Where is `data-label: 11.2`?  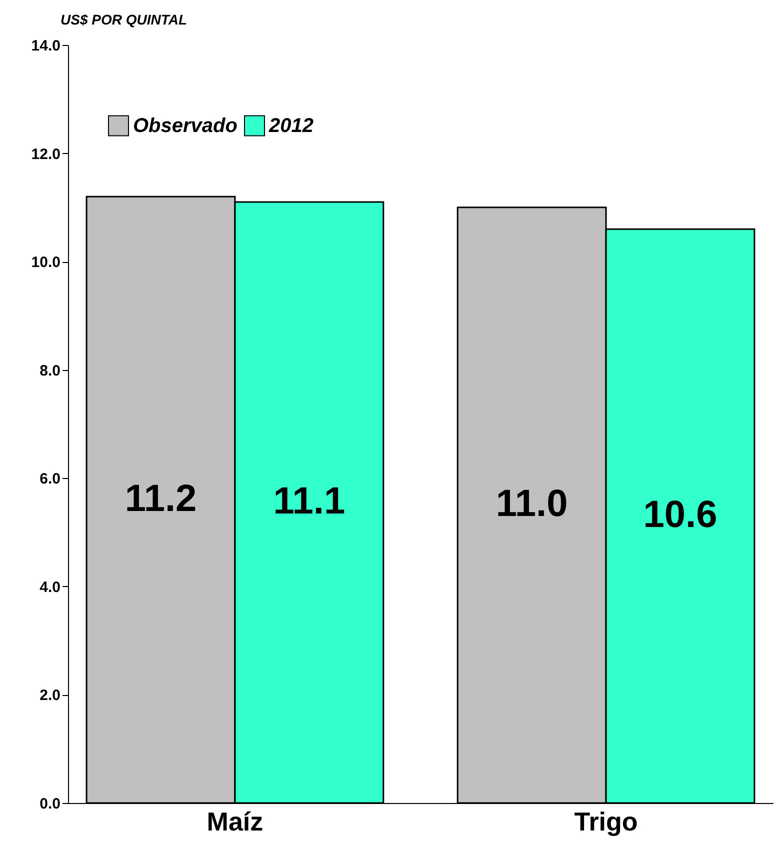 data-label: 11.2 is located at coordinates (160, 499).